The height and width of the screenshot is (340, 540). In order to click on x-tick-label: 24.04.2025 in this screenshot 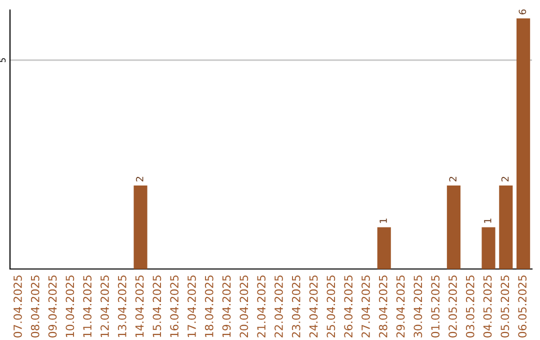, I will do `click(313, 307)`.